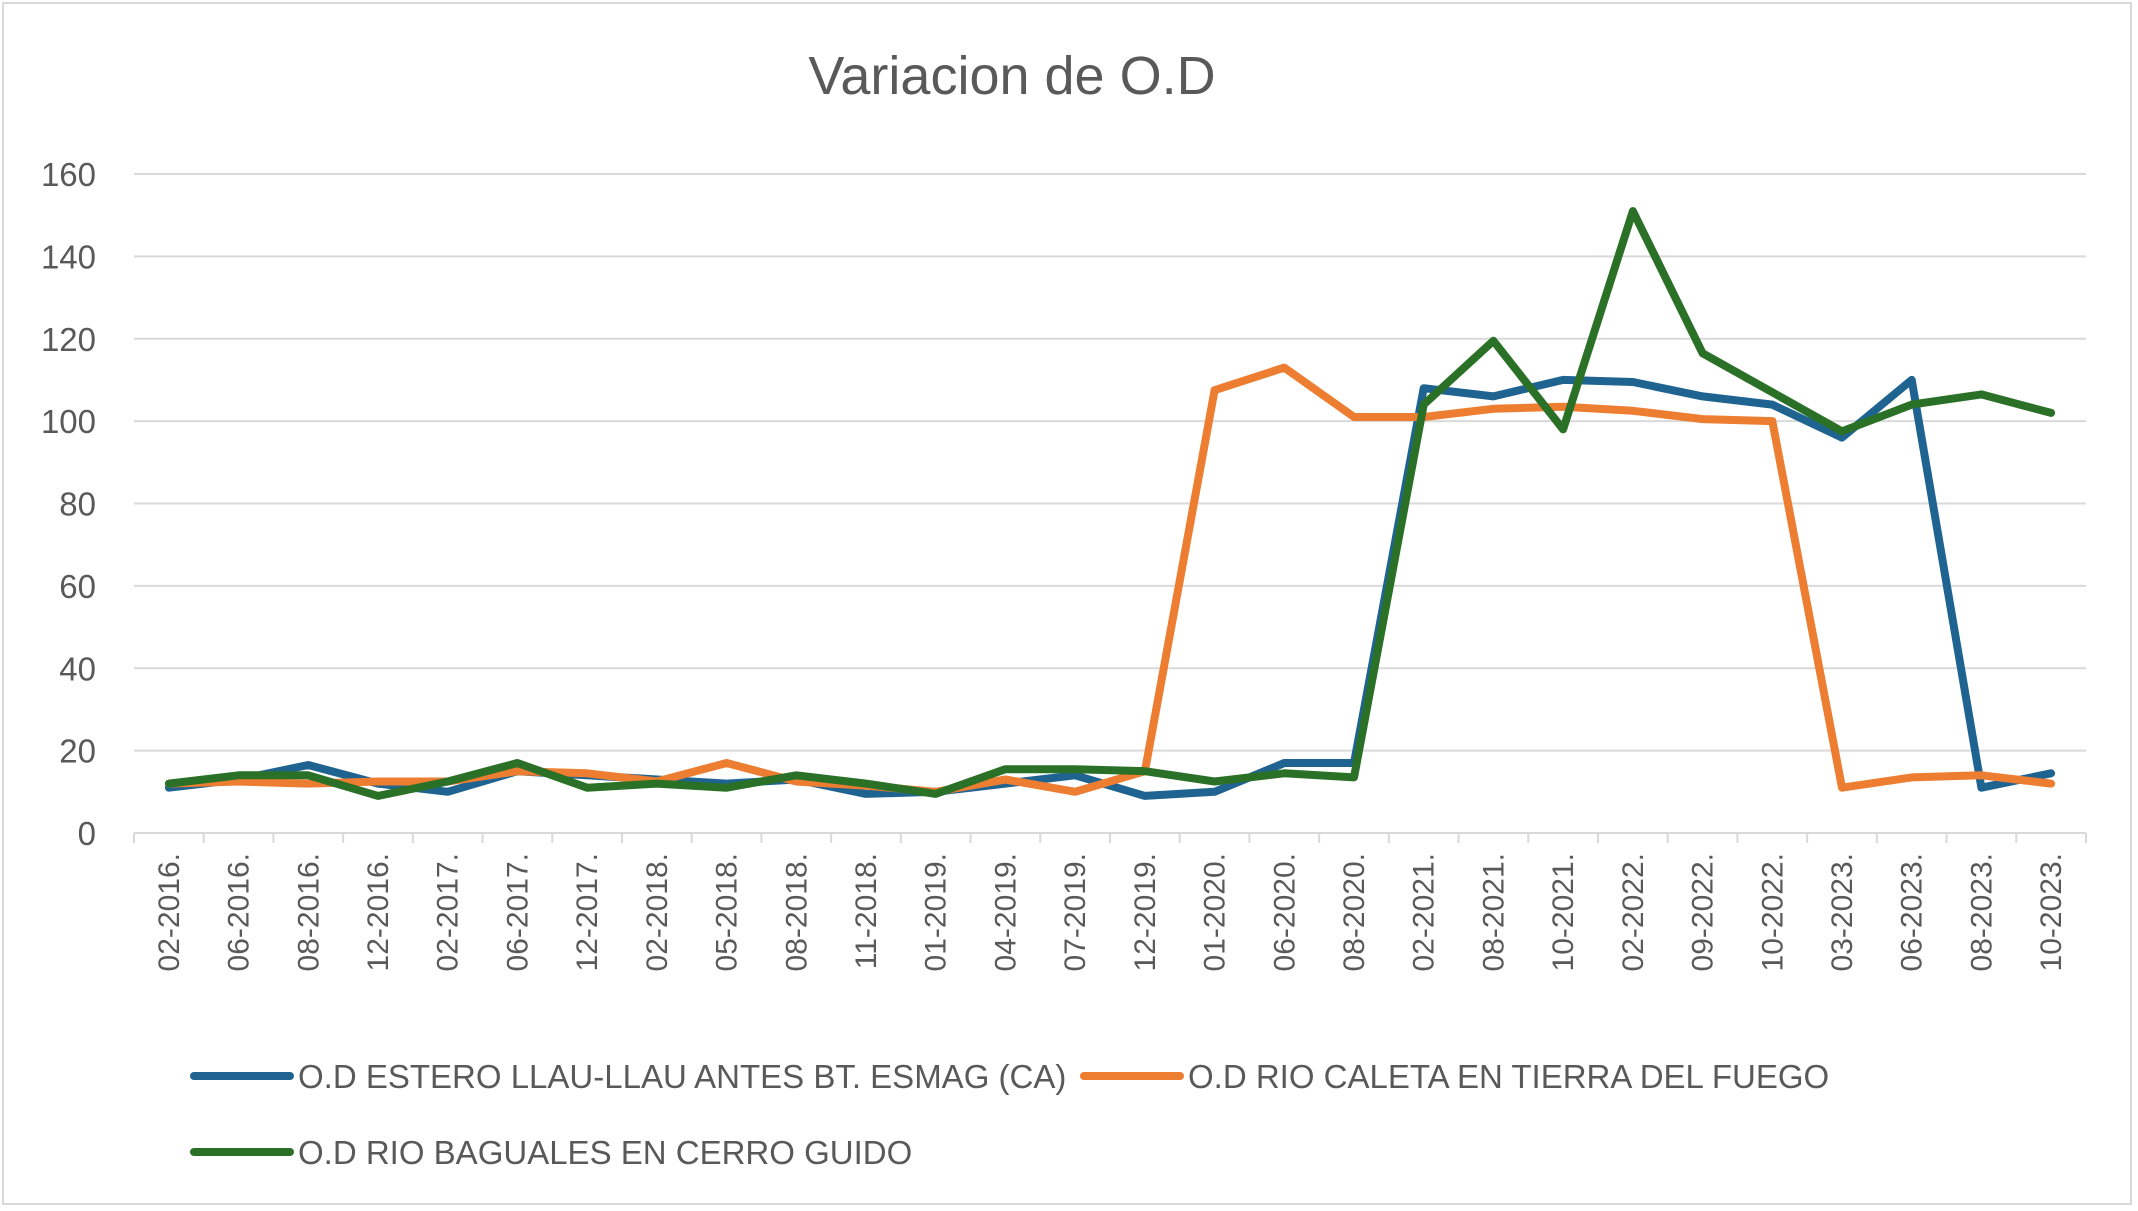 Image resolution: width=2138 pixels, height=1211 pixels. Describe the element at coordinates (1912, 912) in the screenshot. I see `x-tick-label: 06-2023.` at that location.